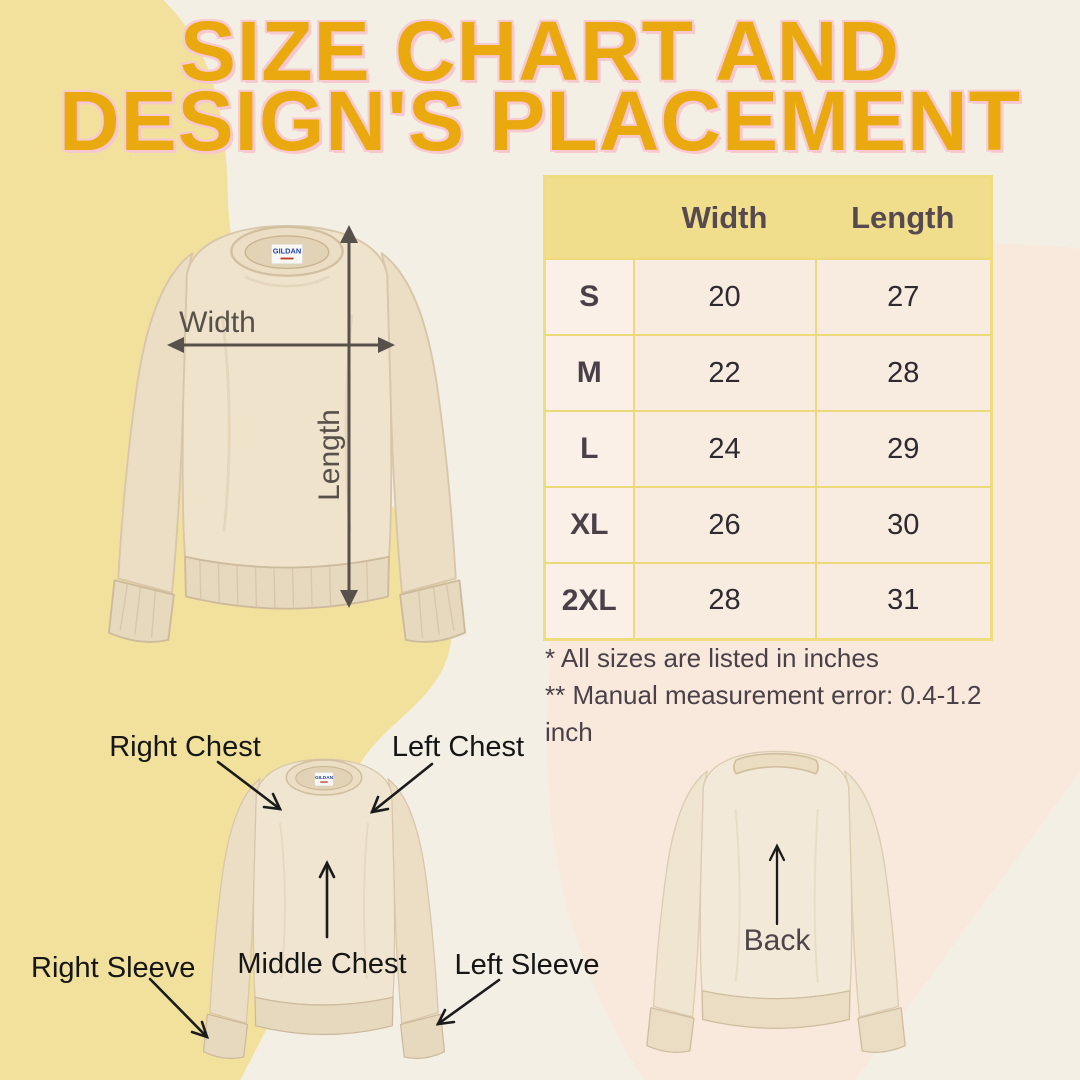 This screenshot has height=1080, width=1080. Describe the element at coordinates (217, 322) in the screenshot. I see `width-measure-label: Width` at that location.